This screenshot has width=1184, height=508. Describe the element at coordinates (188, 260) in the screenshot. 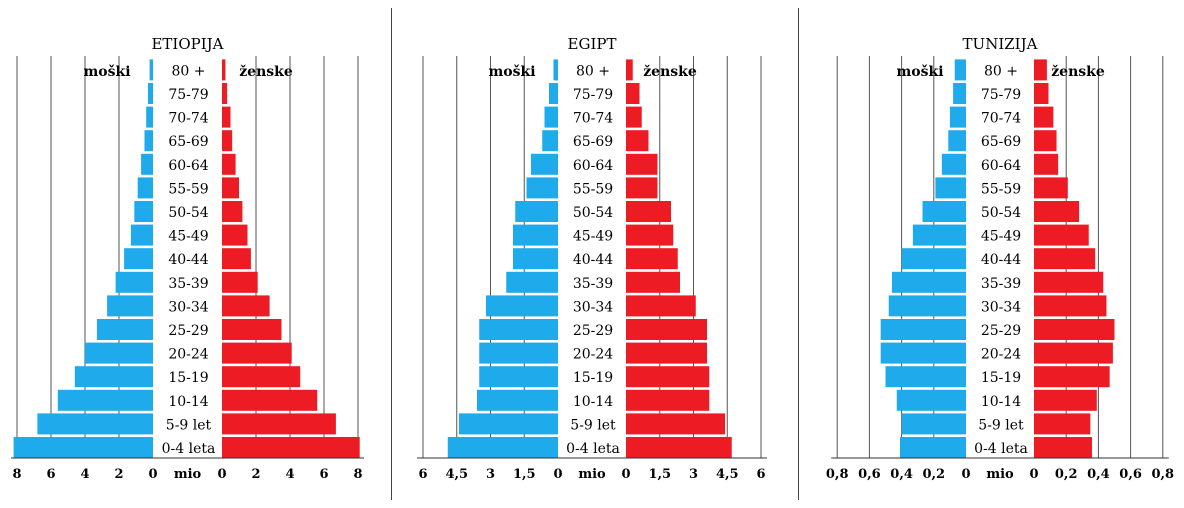

I see `age-group-label: 40-44` at that location.